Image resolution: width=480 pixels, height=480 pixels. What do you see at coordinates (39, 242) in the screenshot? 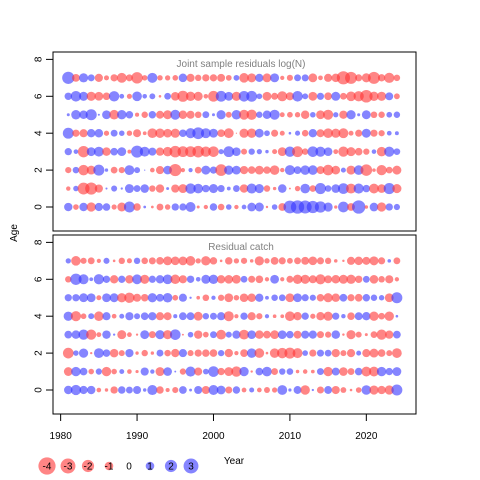
I see `y-tick-label: 8` at bounding box center [39, 242].